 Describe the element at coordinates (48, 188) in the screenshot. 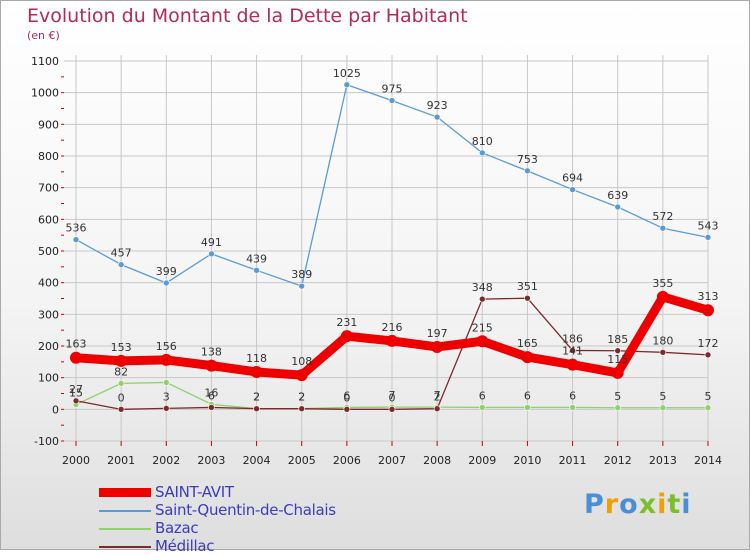

I see `y-tick-label: 700` at that location.